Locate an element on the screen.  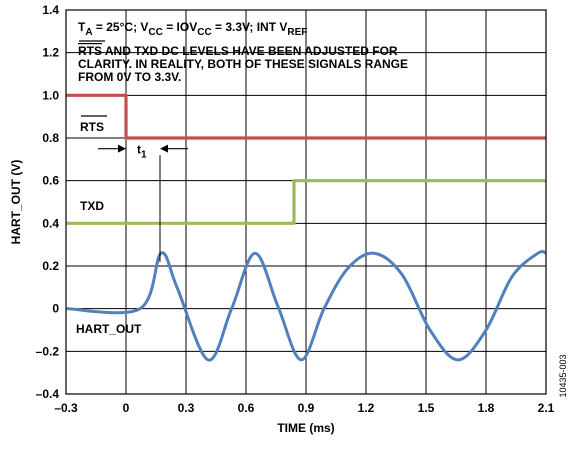
figure-id: 10435-003 is located at coordinates (563, 375).